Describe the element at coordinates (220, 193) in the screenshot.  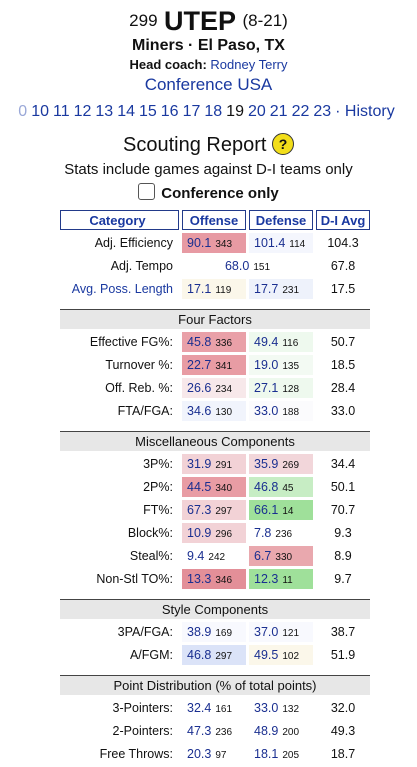
I see `conference-only-label: Conference only` at that location.